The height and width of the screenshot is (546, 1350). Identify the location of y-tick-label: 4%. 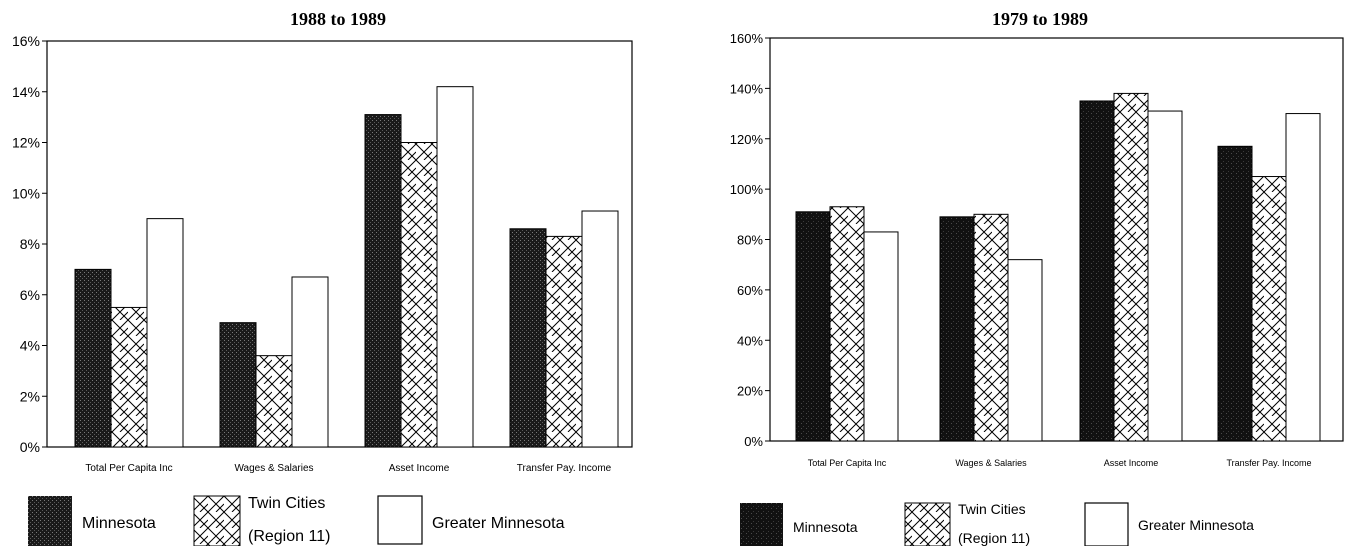
(30, 346).